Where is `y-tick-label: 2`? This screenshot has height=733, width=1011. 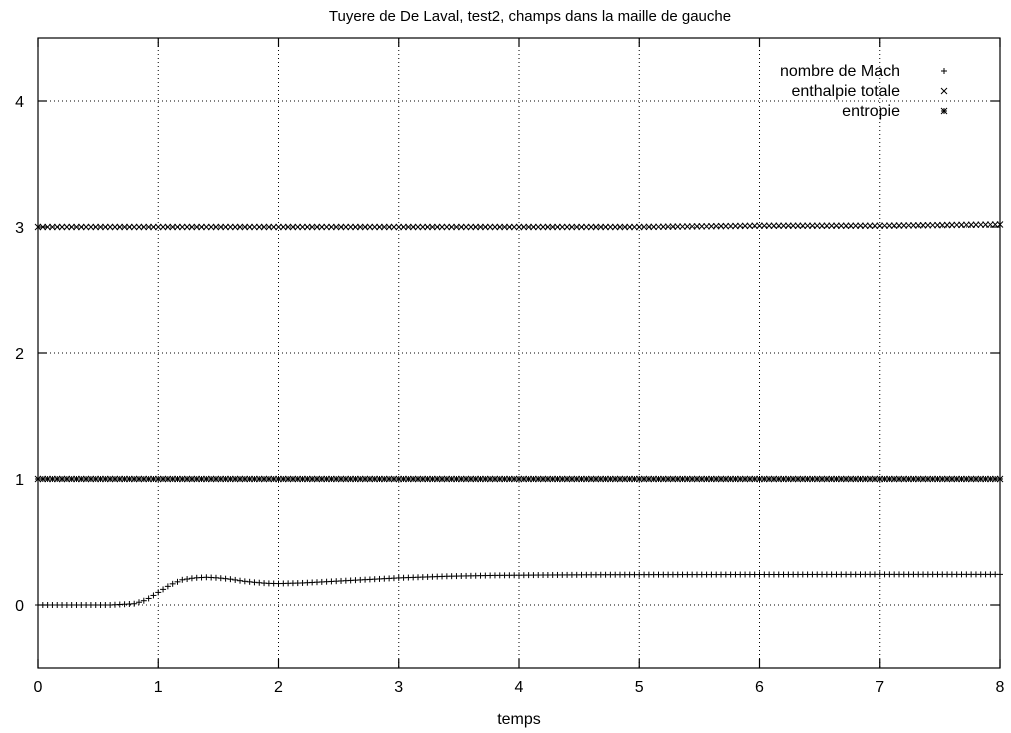
y-tick-label: 2 is located at coordinates (19, 354).